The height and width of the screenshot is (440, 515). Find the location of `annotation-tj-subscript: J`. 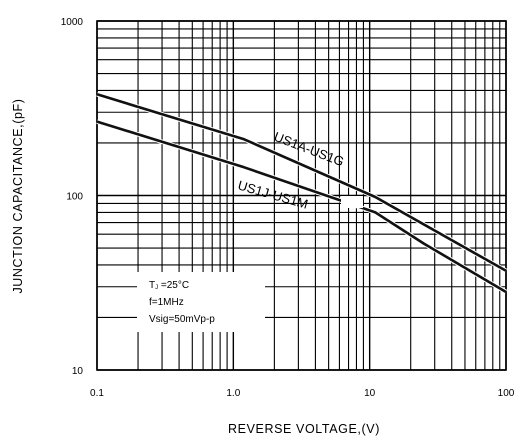

annotation-tj-subscript: J is located at coordinates (156, 288).